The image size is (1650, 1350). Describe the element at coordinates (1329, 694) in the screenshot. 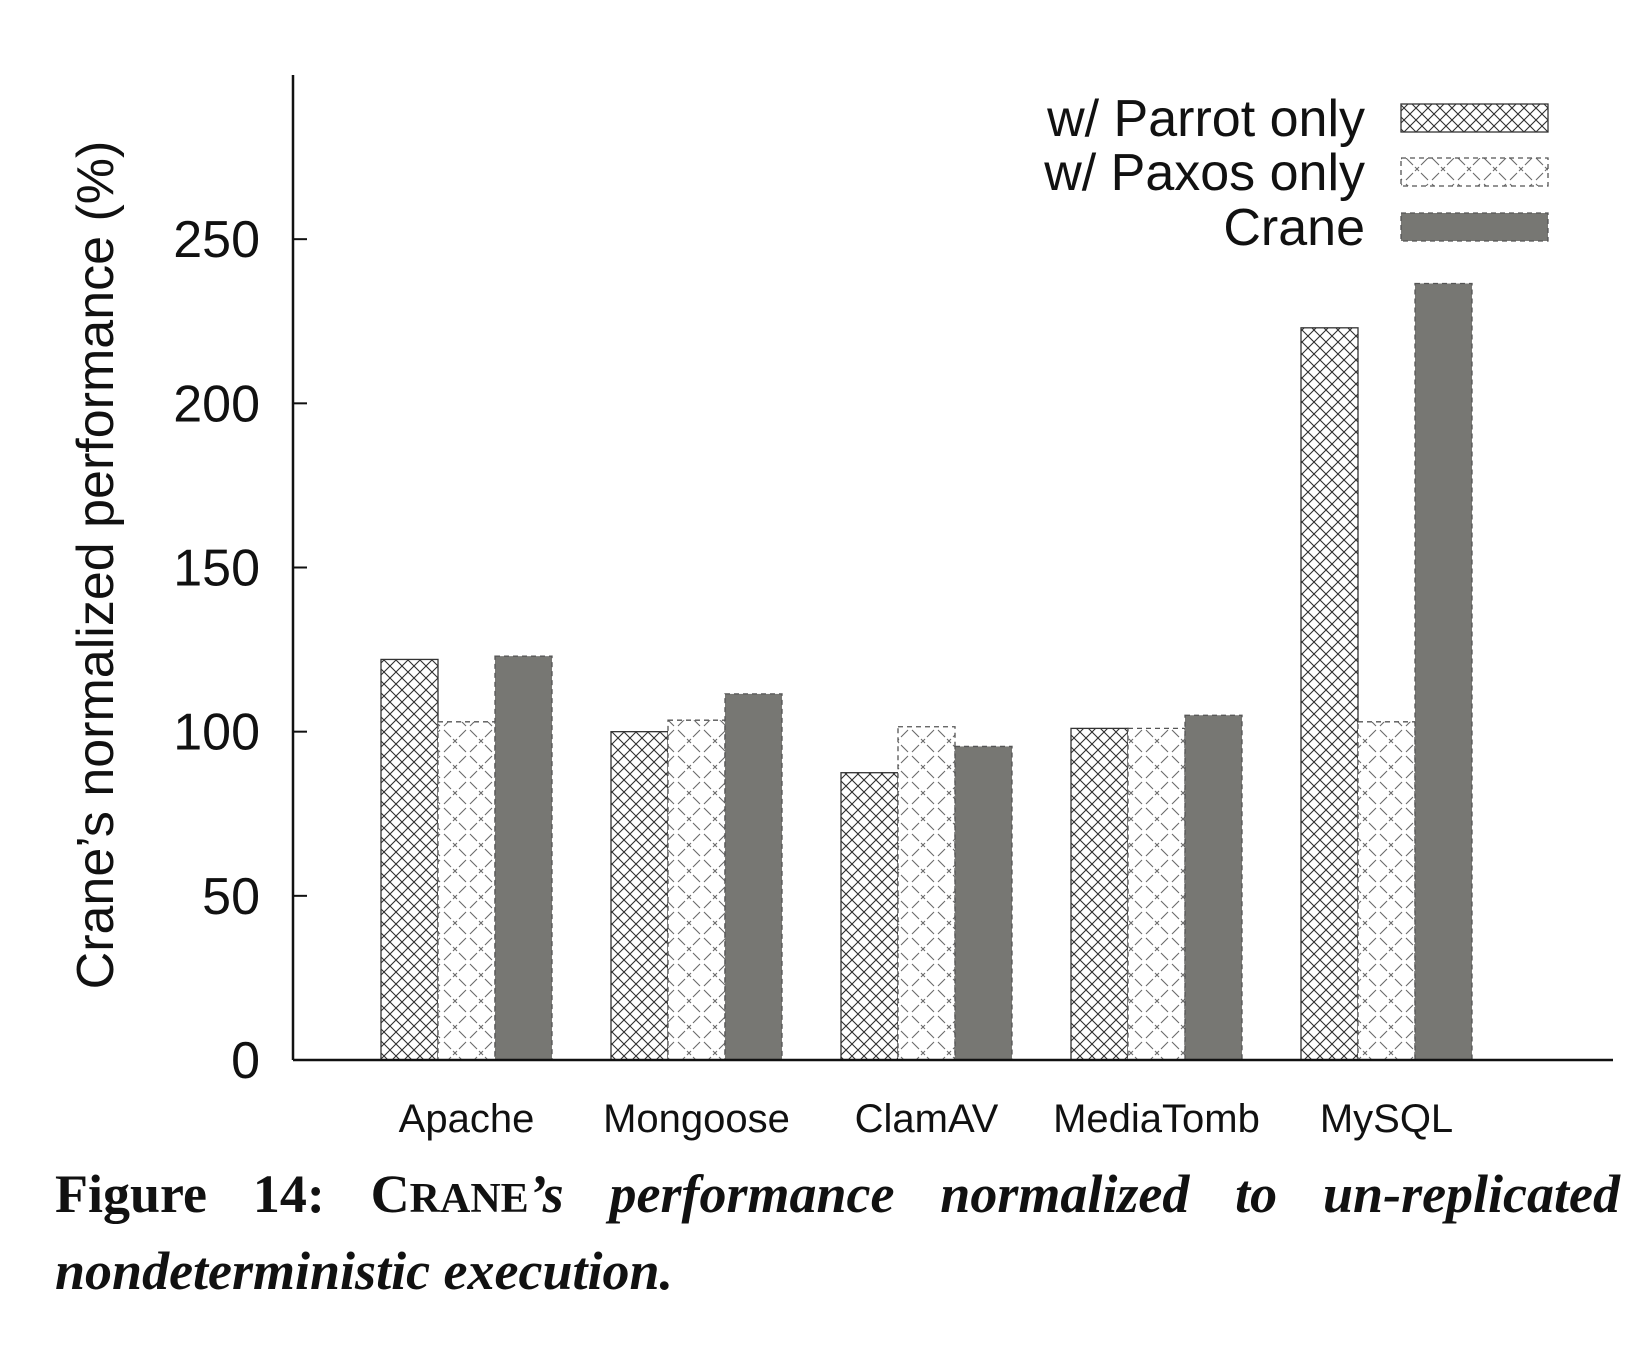

I see `bar-mysql-w-parrot-only` at that location.